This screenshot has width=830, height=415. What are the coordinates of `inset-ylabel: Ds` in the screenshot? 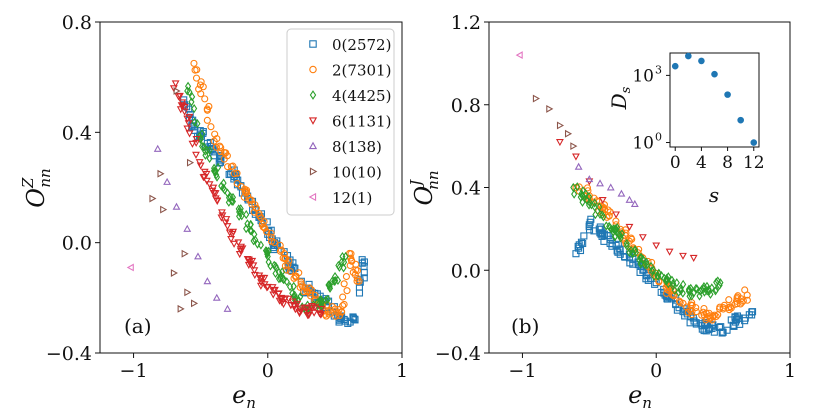 It's located at (620, 98).